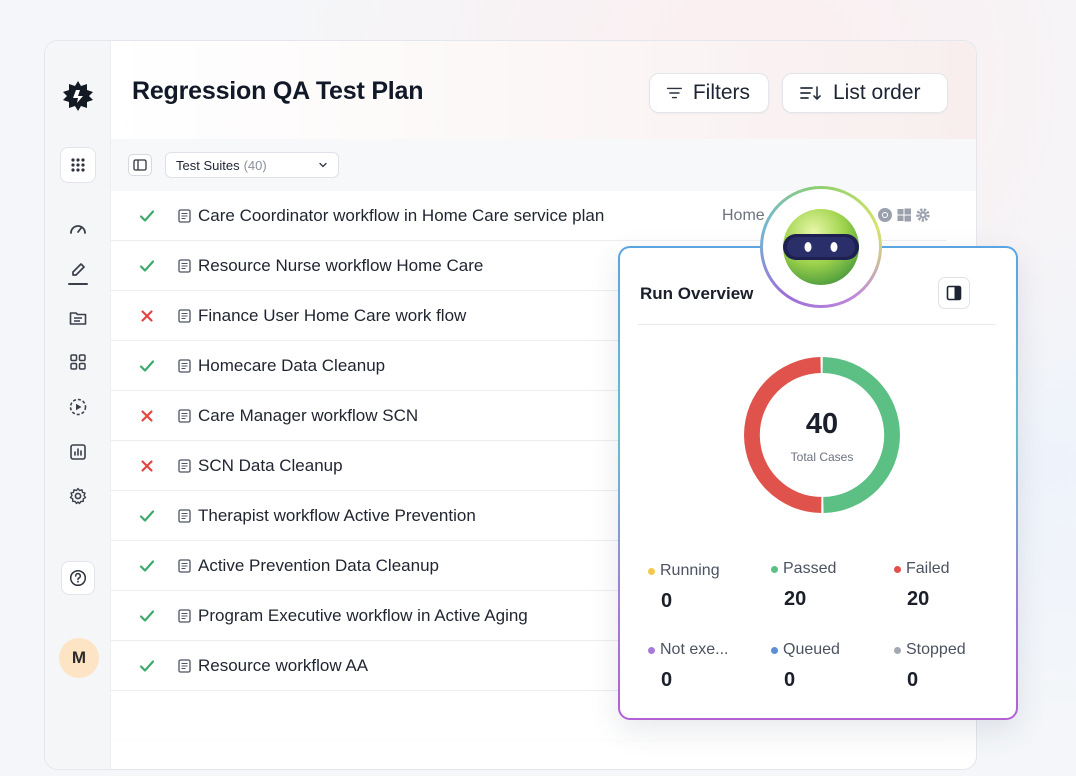  I want to click on sort-icon, so click(810, 93).